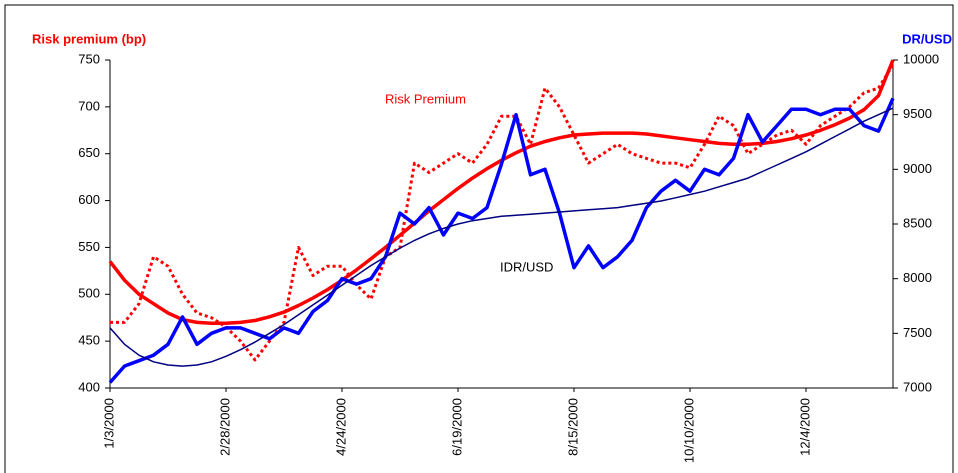  I want to click on annotation: IDR/USD, so click(526, 266).